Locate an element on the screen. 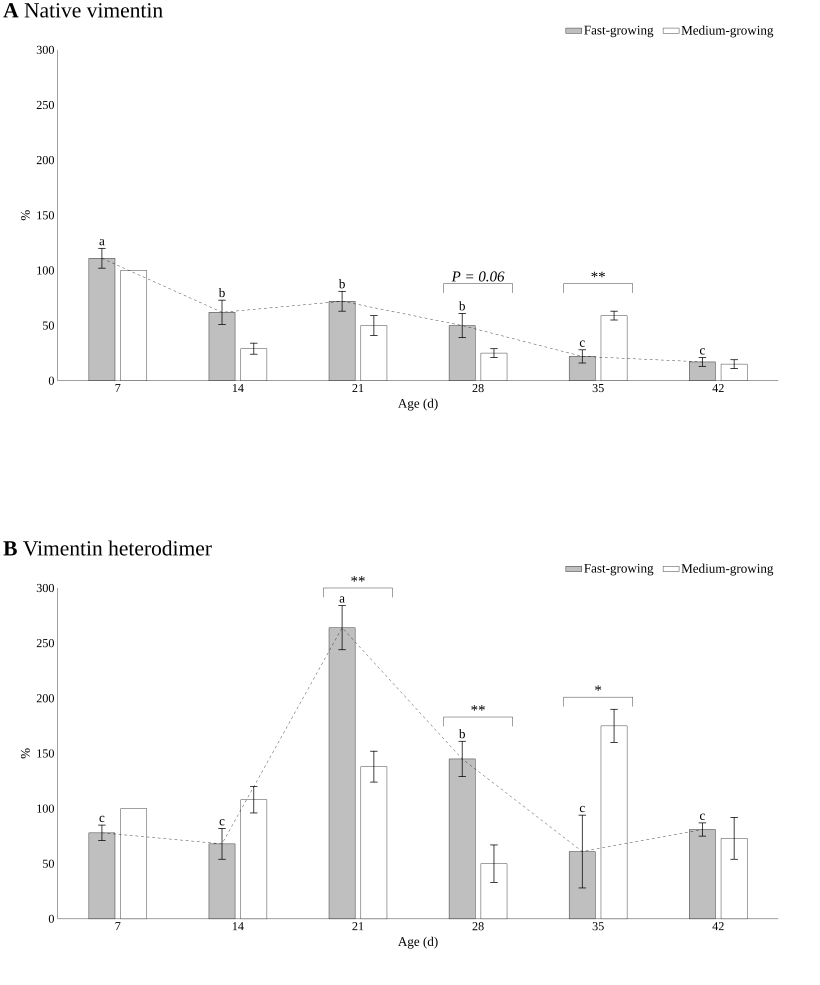 The width and height of the screenshot is (820, 985). annotation: * is located at coordinates (598, 688).